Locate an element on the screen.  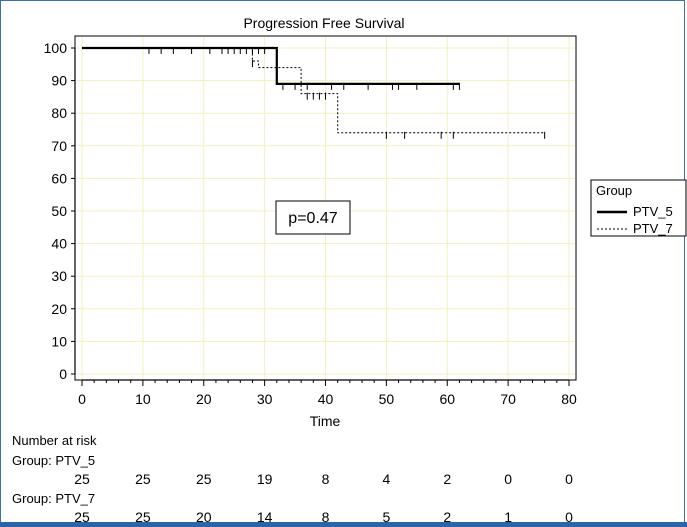
x-tick-label: 30 is located at coordinates (265, 399).